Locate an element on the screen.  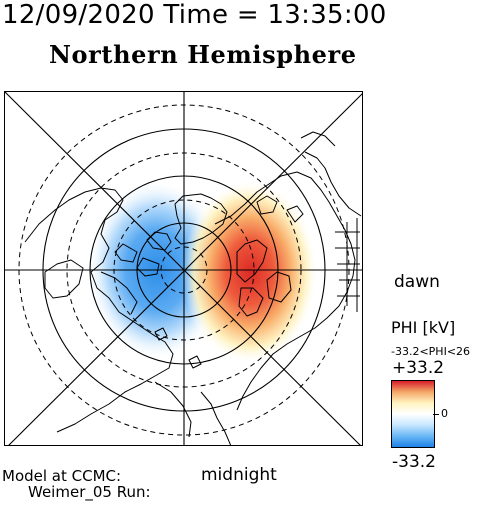
colorbar-zero-tick is located at coordinates (436, 414).